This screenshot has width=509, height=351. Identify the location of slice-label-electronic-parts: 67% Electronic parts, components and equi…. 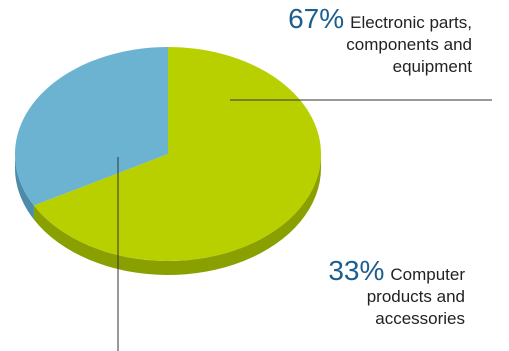
(332, 41).